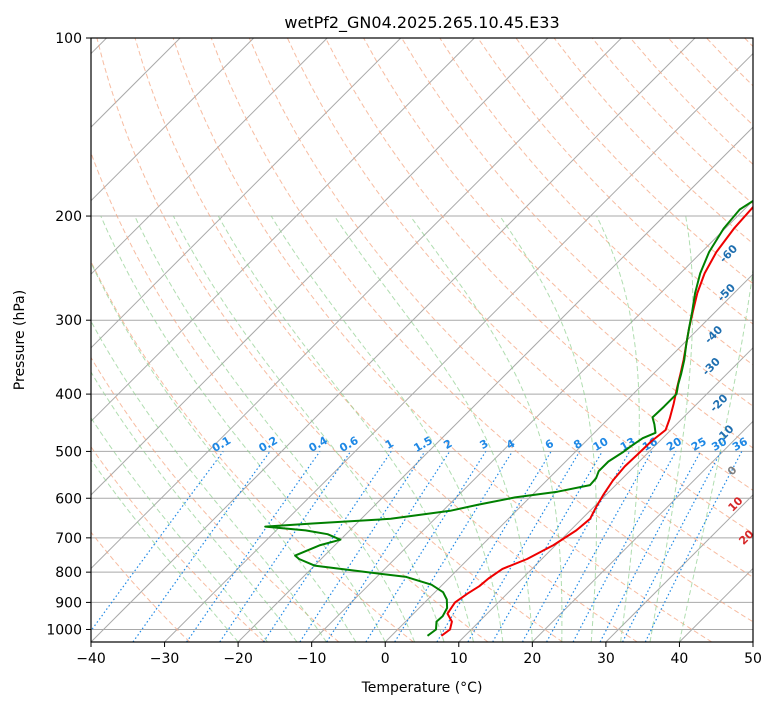 The image size is (775, 708). Describe the element at coordinates (68, 573) in the screenshot. I see `y-tick-label: 800` at that location.